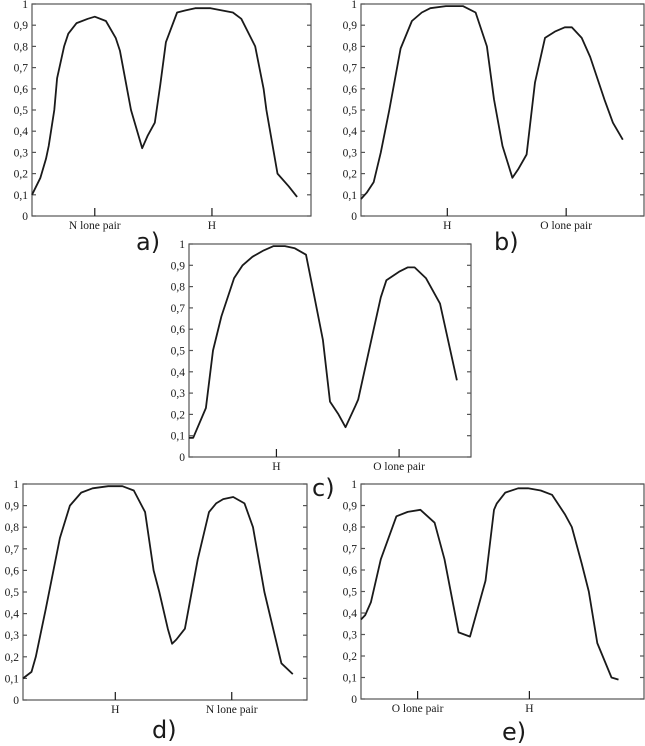 The width and height of the screenshot is (645, 746). Describe the element at coordinates (506, 242) in the screenshot. I see `panel-label-b: b)` at that location.